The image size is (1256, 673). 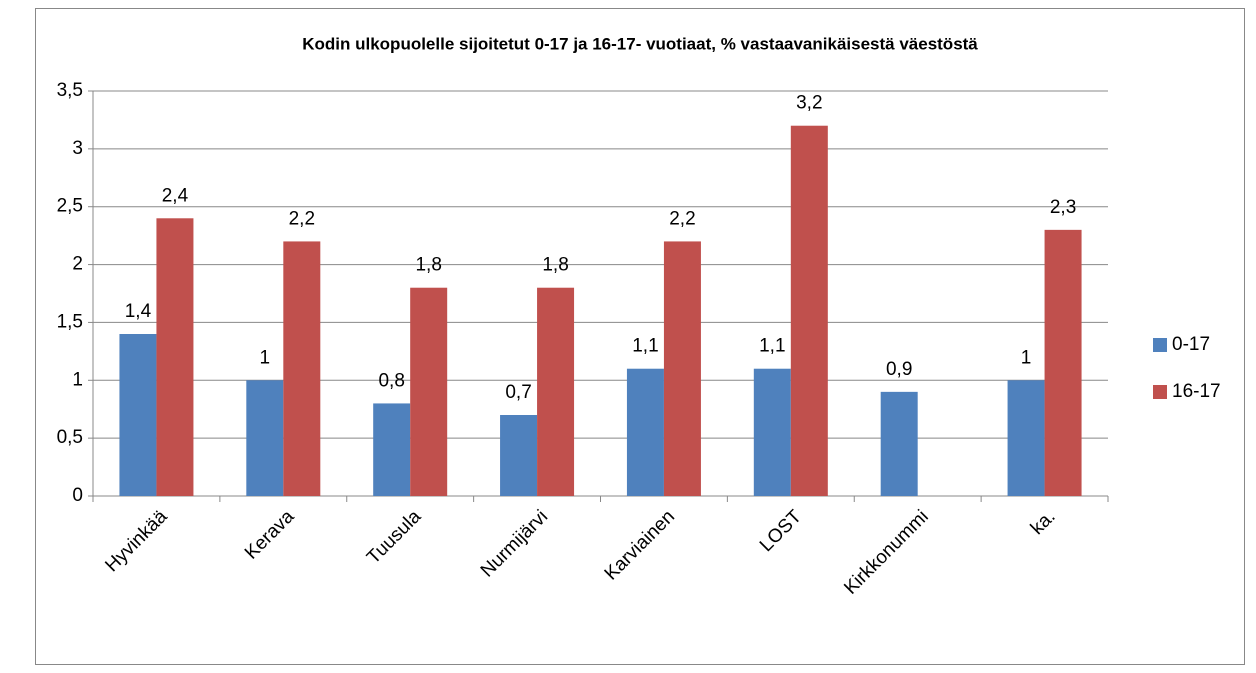 What do you see at coordinates (391, 380) in the screenshot?
I see `data-label: 0,8` at bounding box center [391, 380].